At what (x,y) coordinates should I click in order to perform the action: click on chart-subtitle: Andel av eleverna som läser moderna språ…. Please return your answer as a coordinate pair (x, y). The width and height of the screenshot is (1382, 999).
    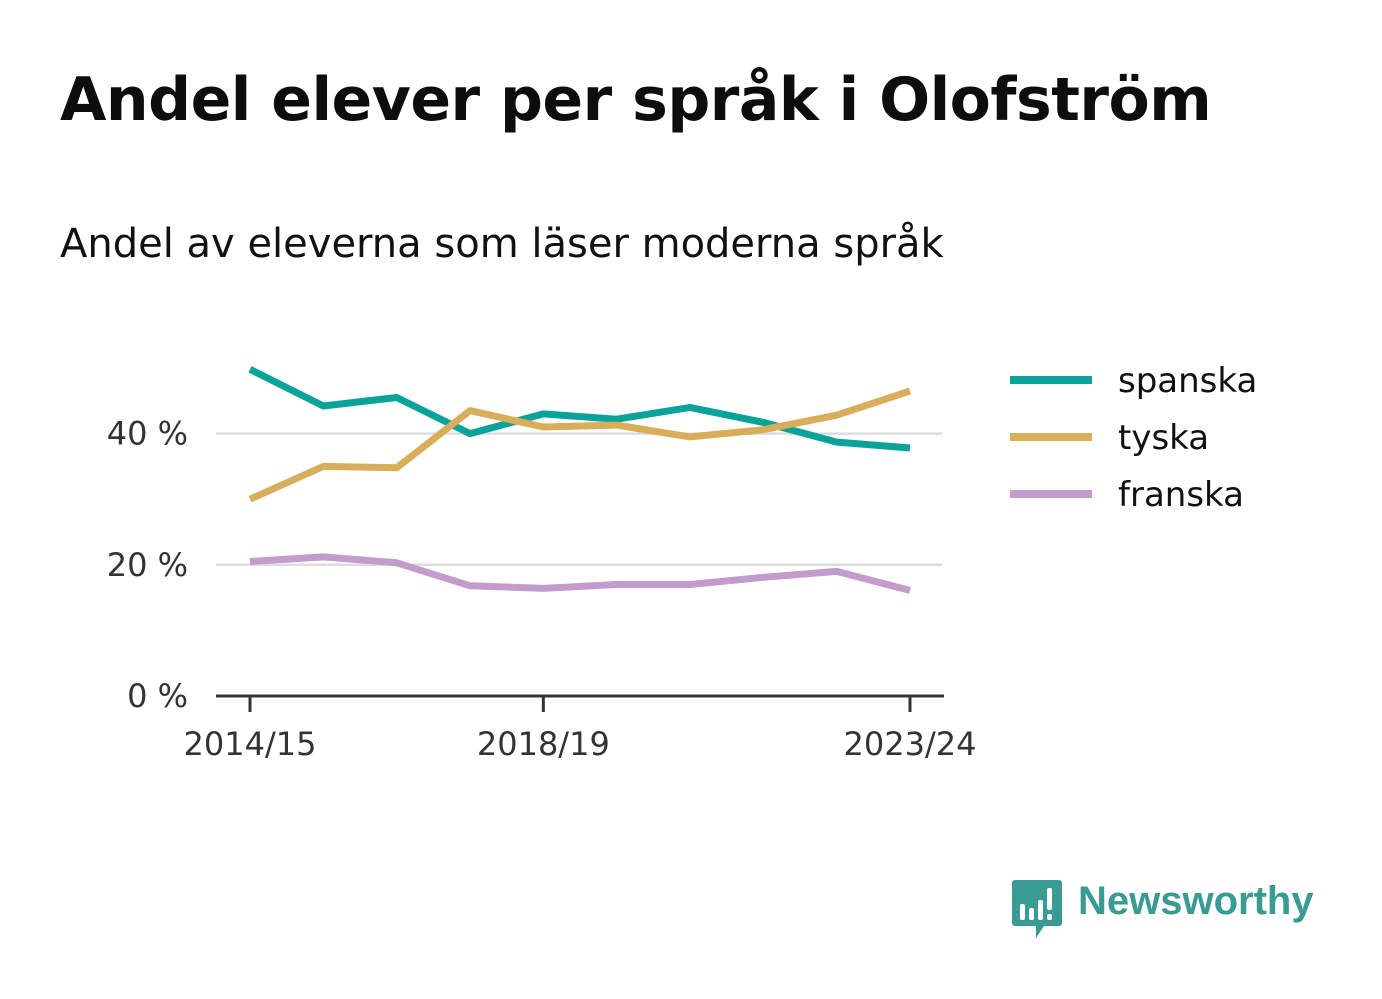
    Looking at the image, I should click on (502, 244).